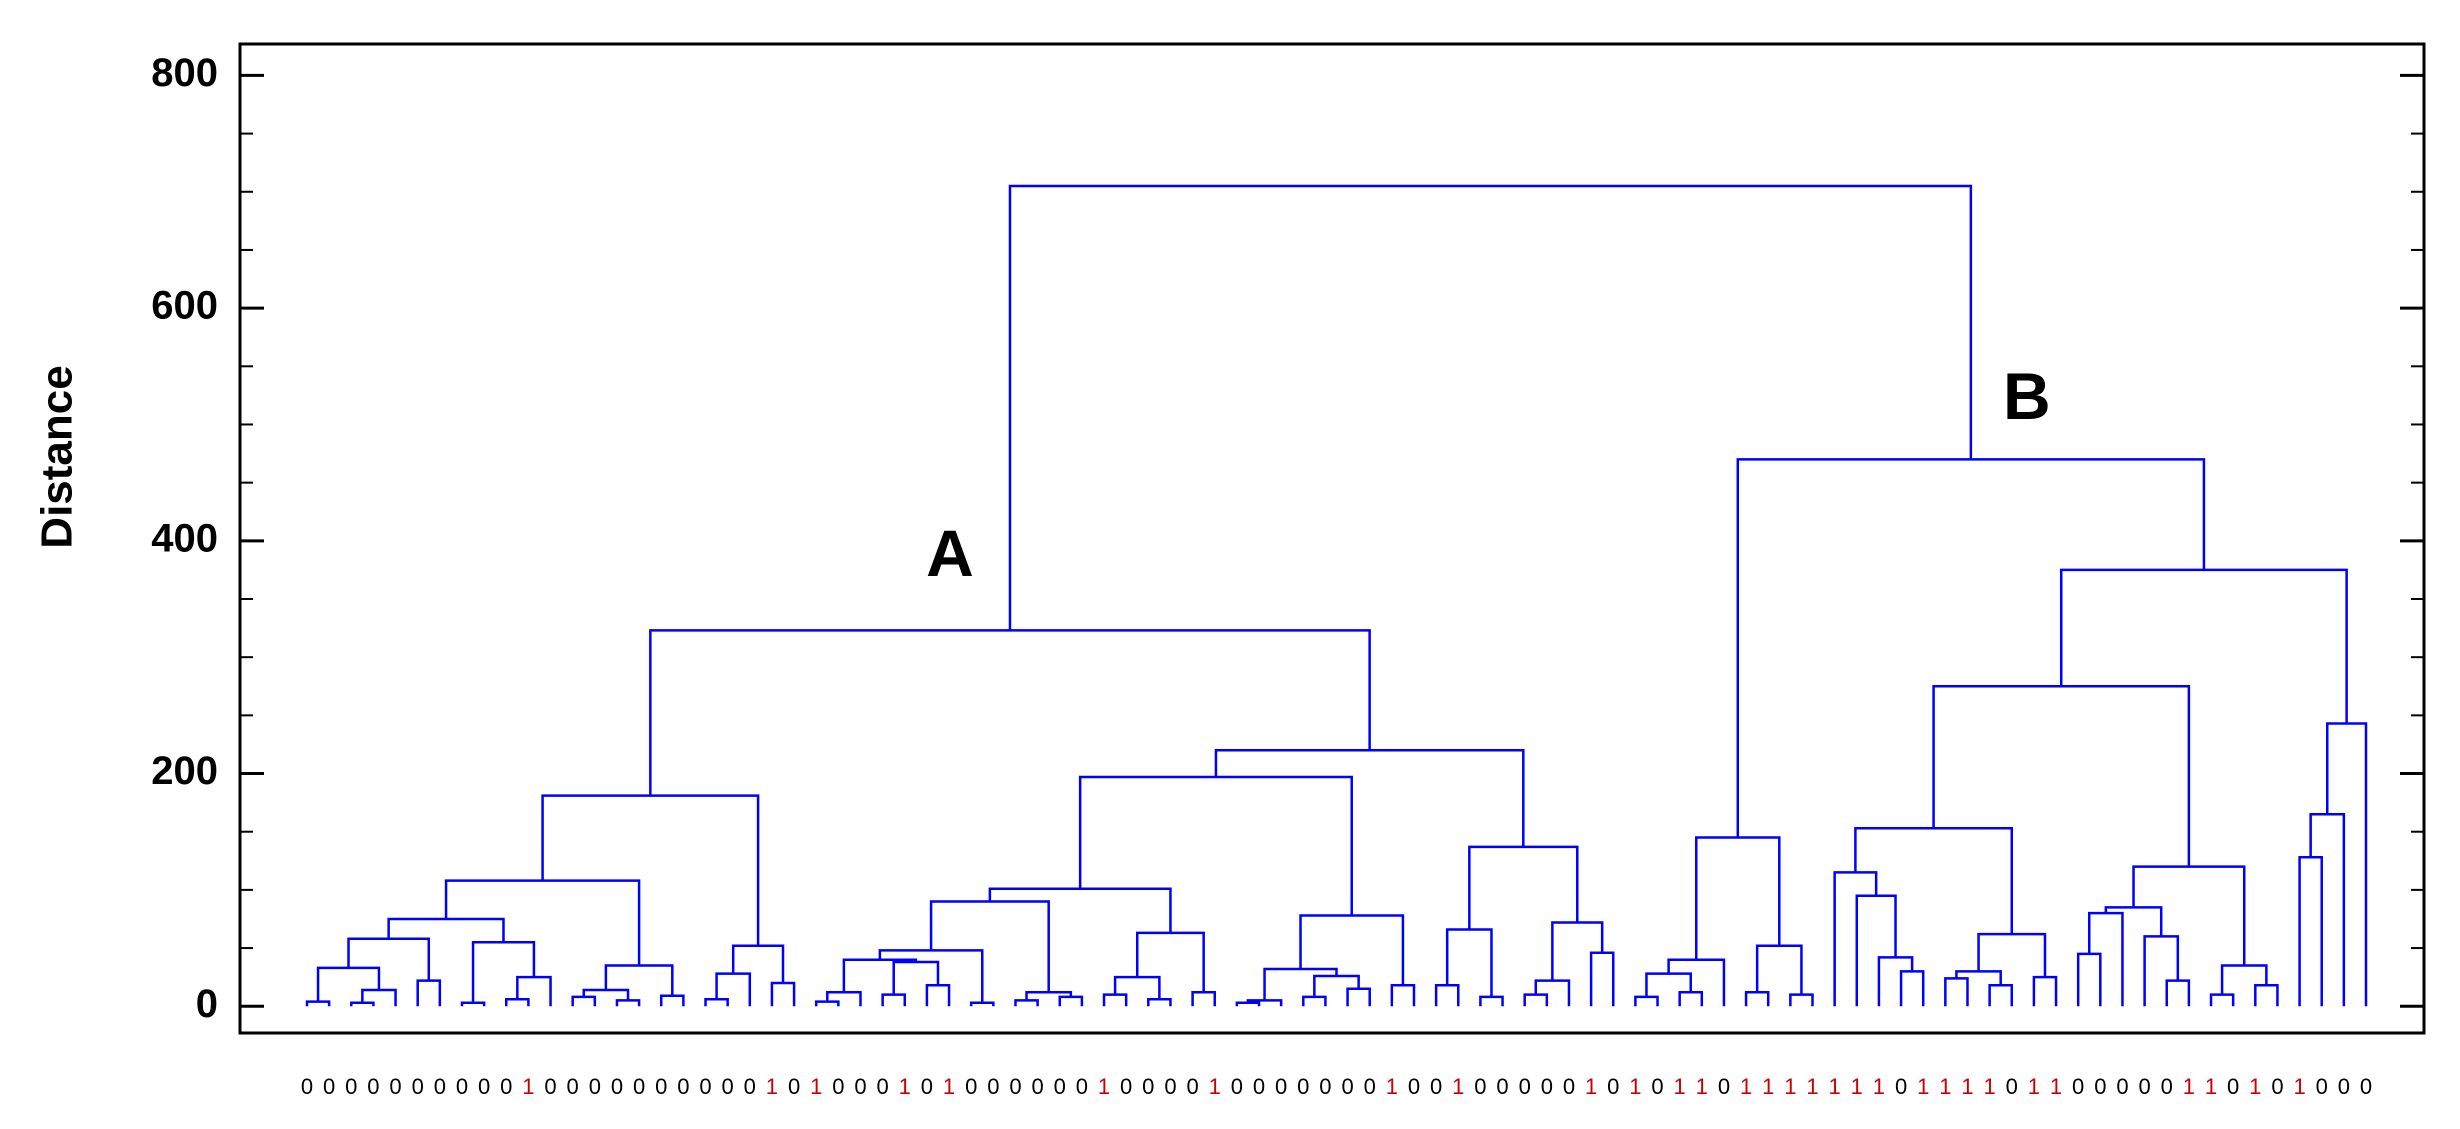  What do you see at coordinates (184, 306) in the screenshot?
I see `y-tick-label: 600` at bounding box center [184, 306].